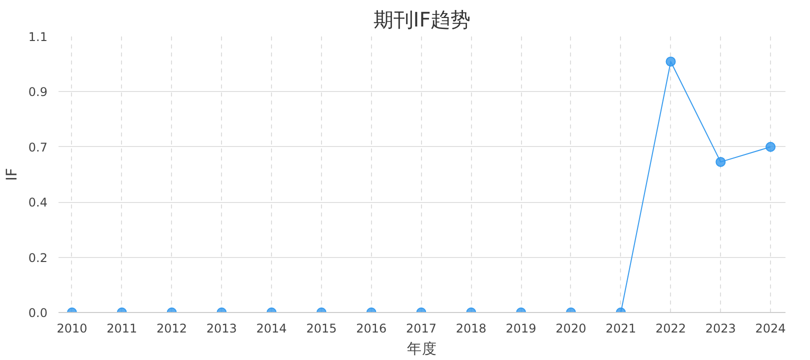 This screenshot has width=810, height=360. Describe the element at coordinates (421, 329) in the screenshot. I see `x-tick-label: 2017` at that location.